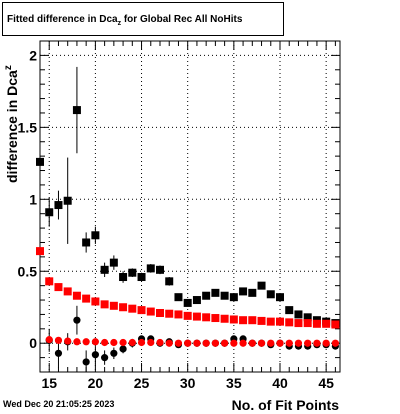 The image size is (400, 414). What do you see at coordinates (188, 383) in the screenshot?
I see `x-tick-label: 30` at bounding box center [188, 383].